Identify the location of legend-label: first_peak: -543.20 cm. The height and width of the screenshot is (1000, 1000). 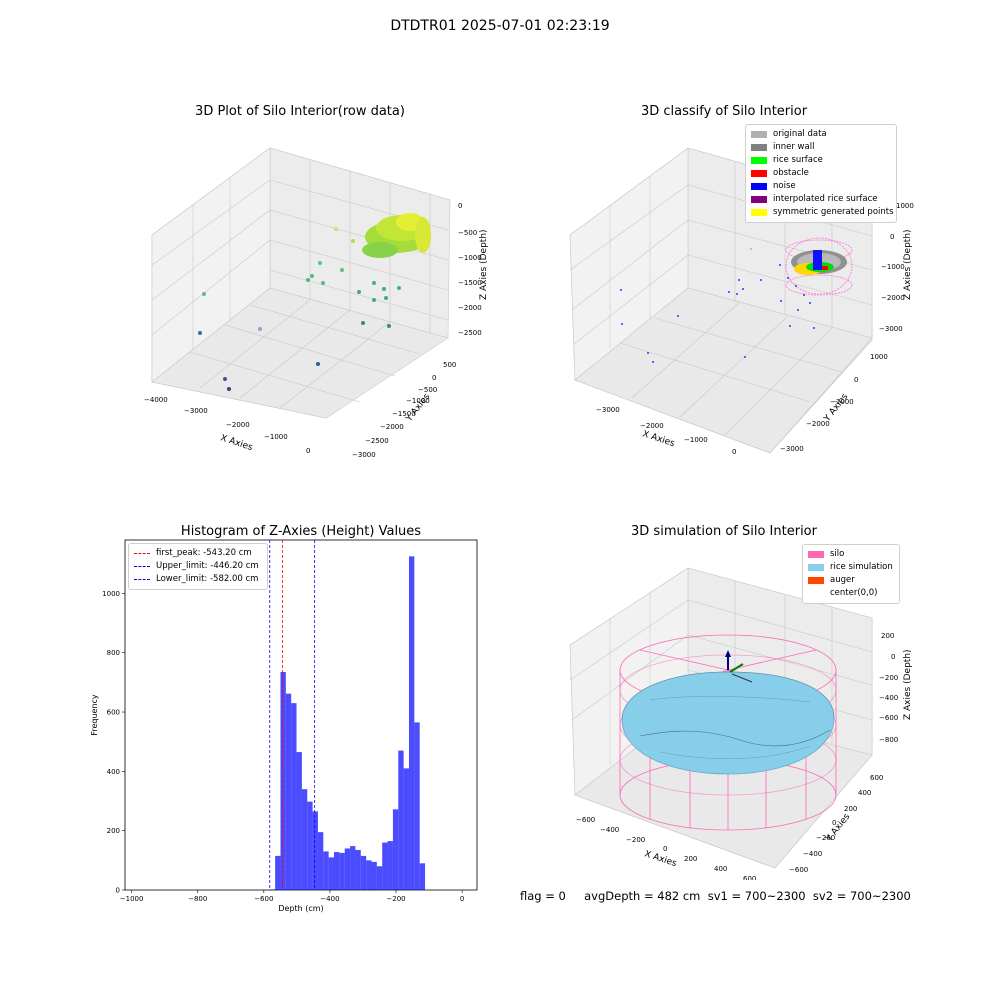
(204, 553).